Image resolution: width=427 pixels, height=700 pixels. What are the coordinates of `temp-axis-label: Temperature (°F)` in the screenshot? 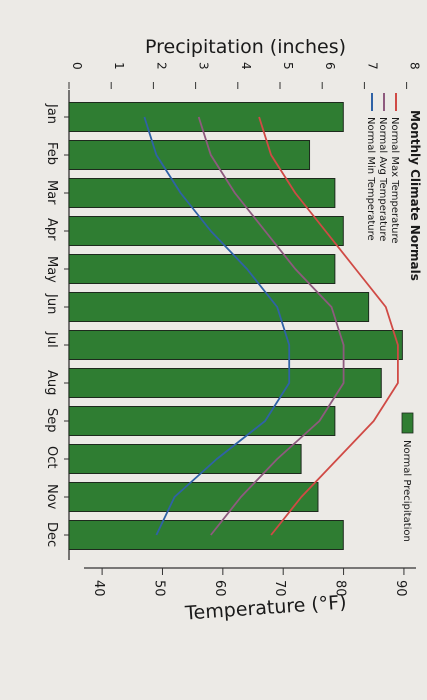 It's located at (265, 607).